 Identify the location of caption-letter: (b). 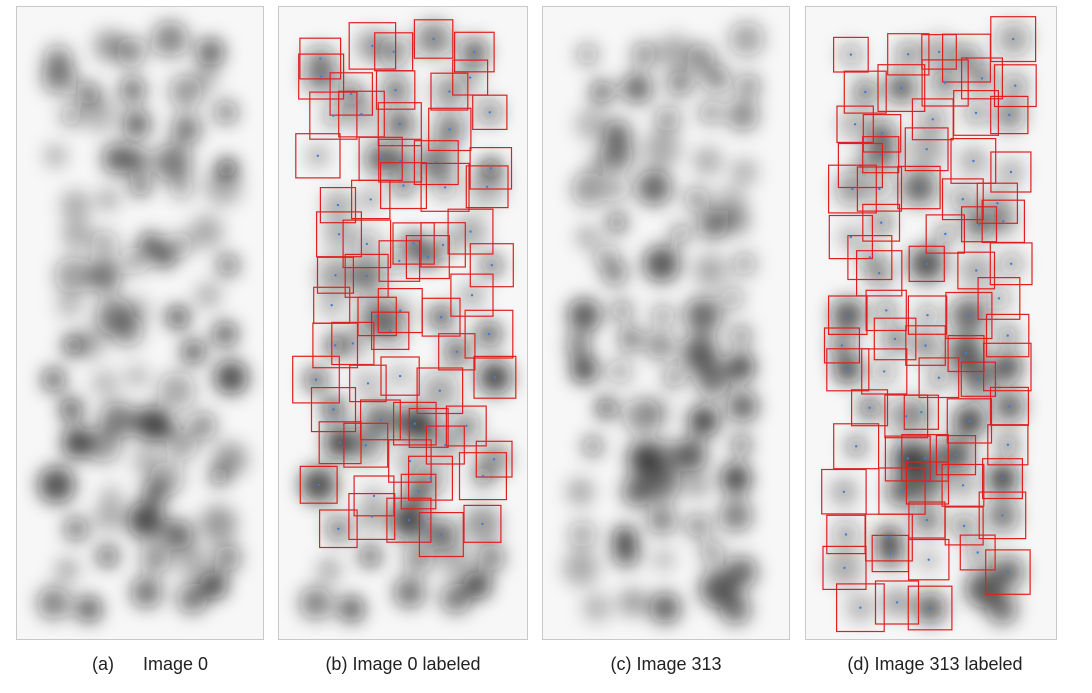
(336, 664).